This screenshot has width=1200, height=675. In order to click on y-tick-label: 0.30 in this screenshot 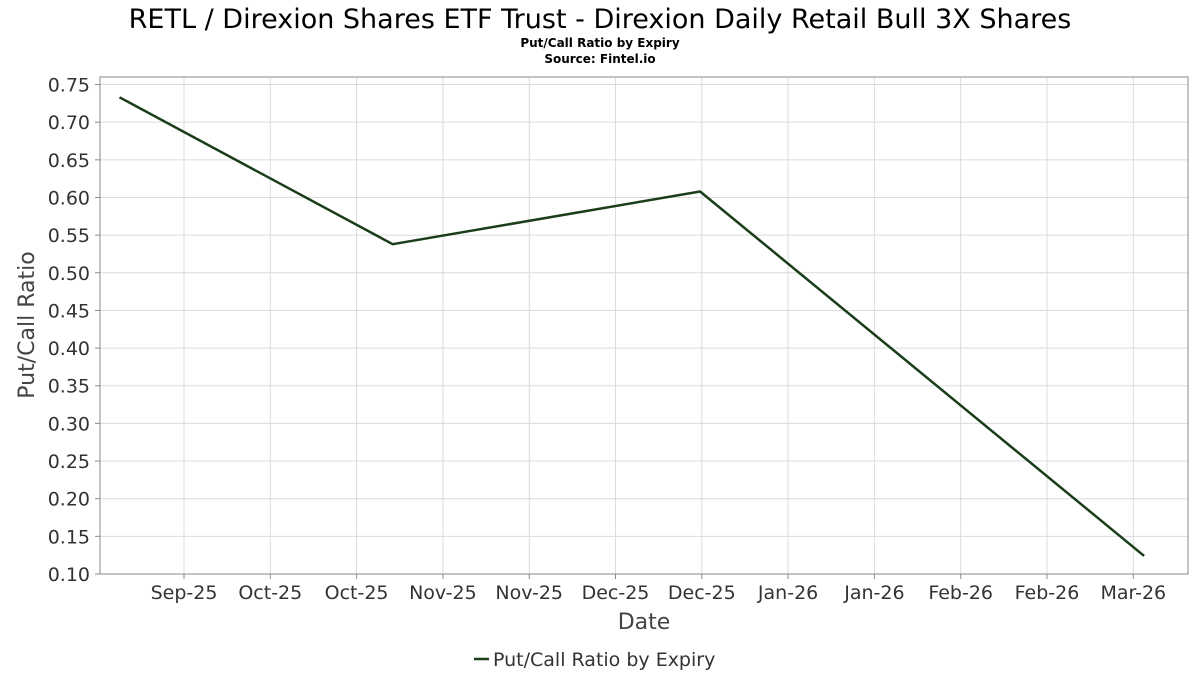, I will do `click(69, 424)`.